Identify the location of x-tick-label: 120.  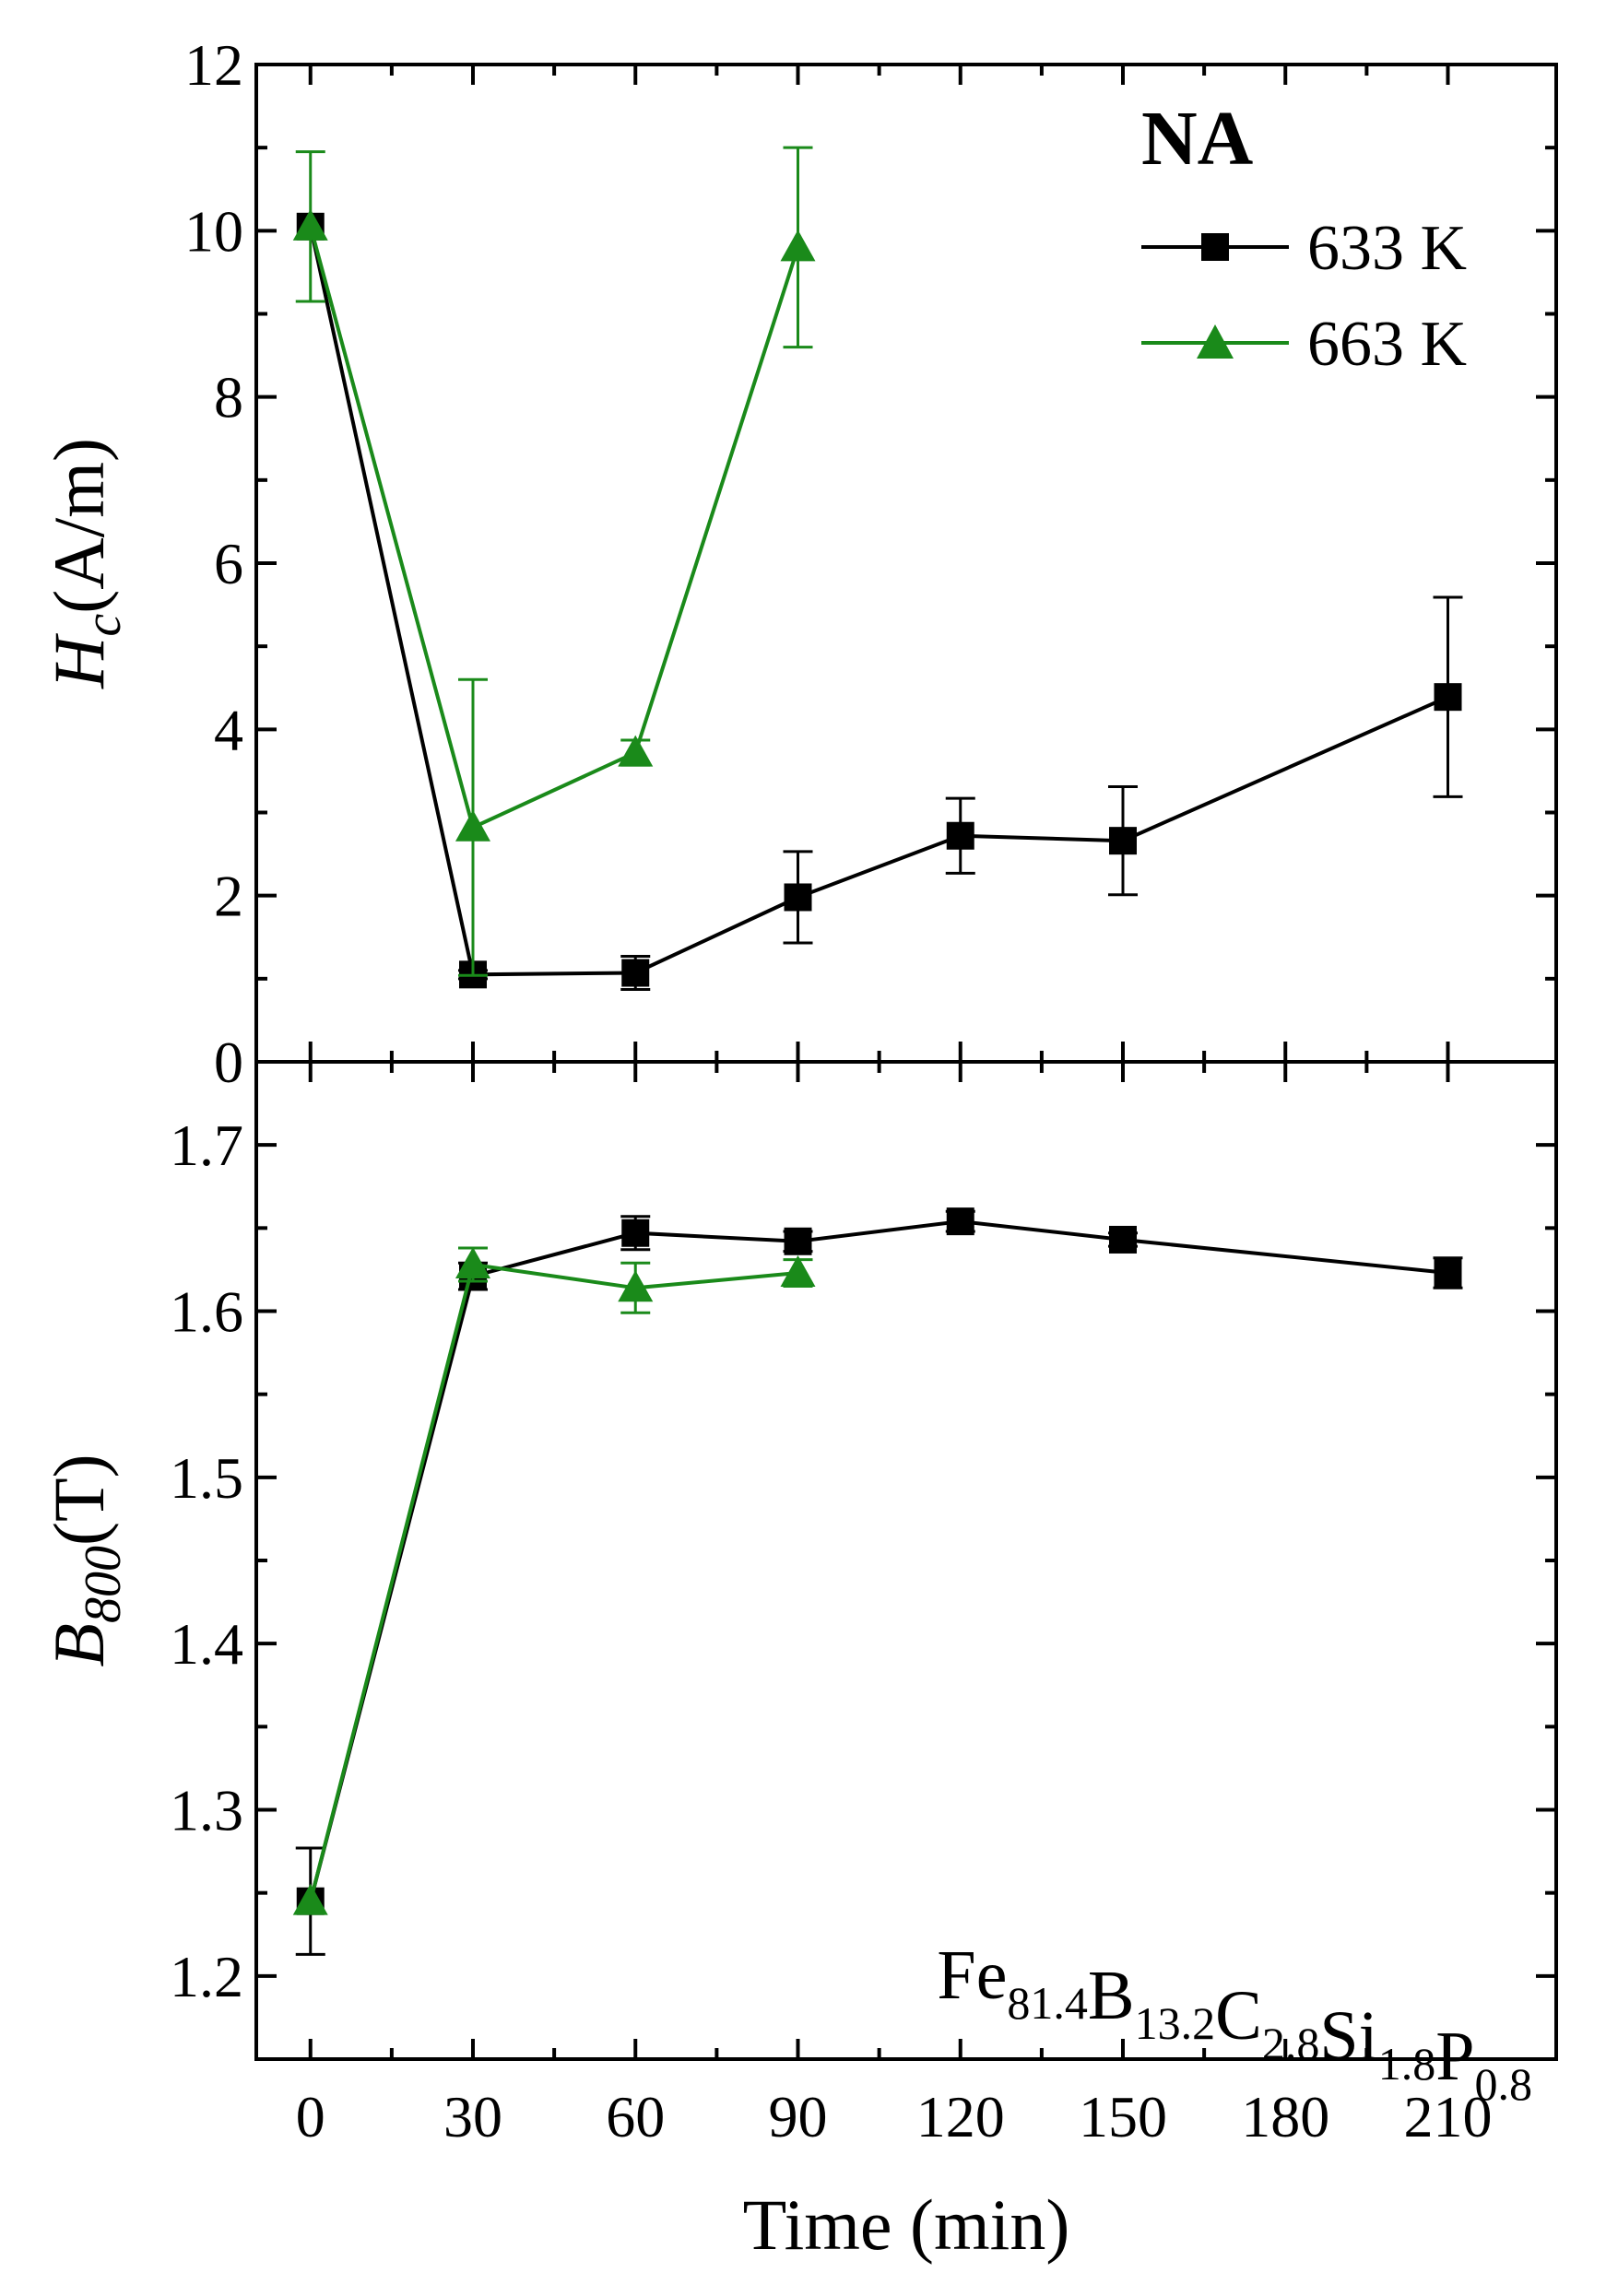
(960, 2117).